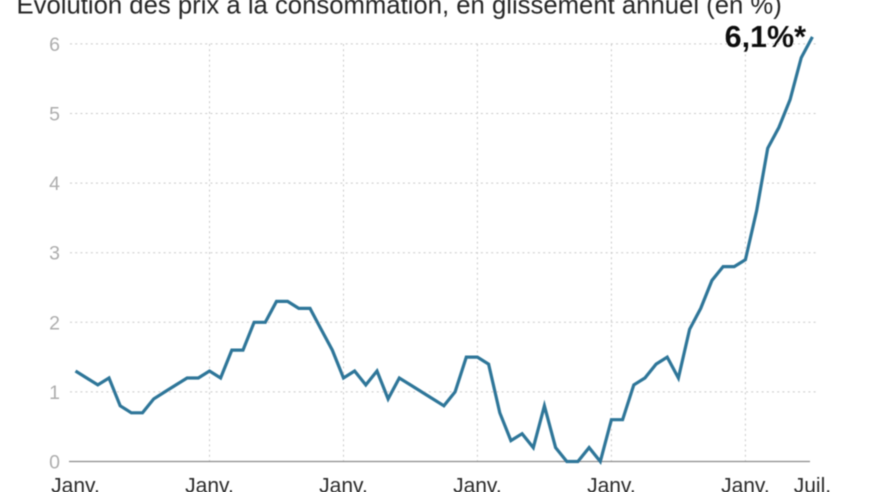 Image resolution: width=875 pixels, height=492 pixels. I want to click on svg-text: 5, so click(54, 115).